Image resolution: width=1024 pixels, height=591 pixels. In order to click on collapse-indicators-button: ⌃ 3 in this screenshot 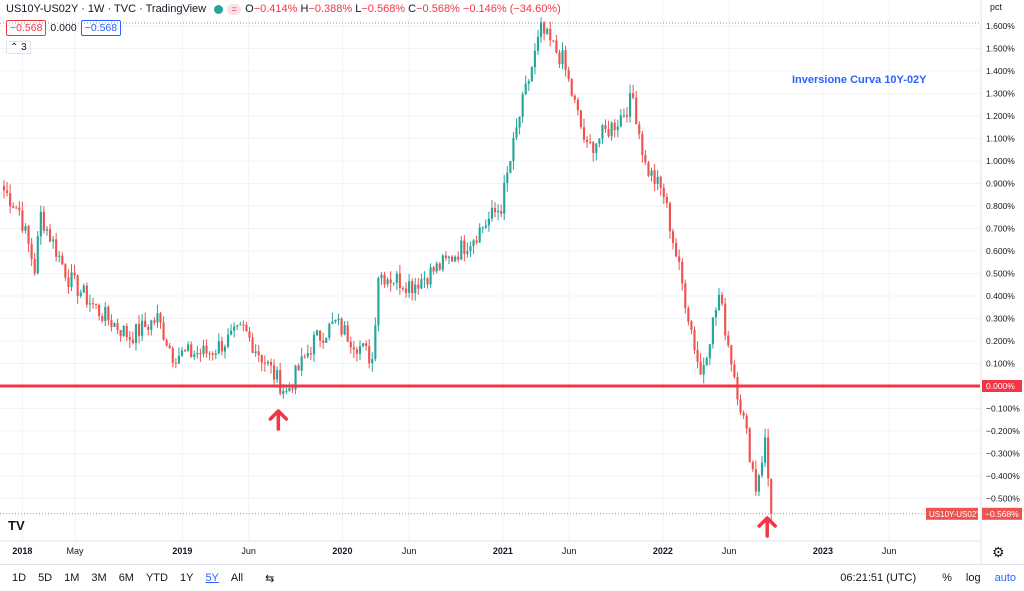, I will do `click(18, 47)`.